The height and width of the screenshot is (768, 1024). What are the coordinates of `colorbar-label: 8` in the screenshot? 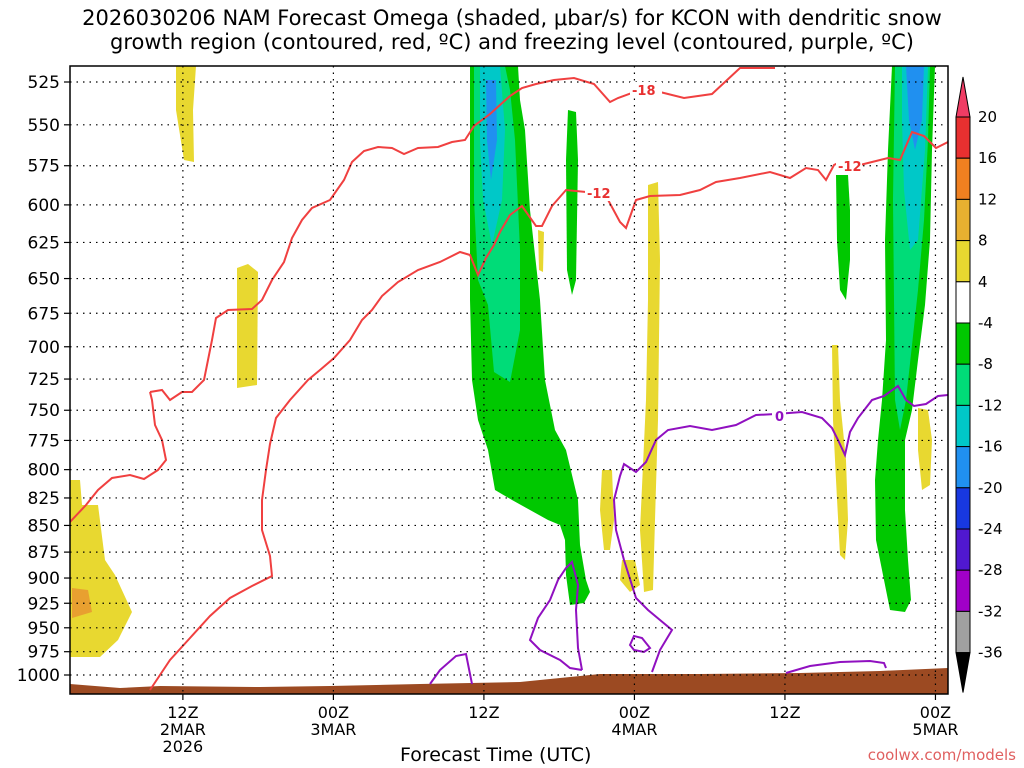 It's located at (983, 241).